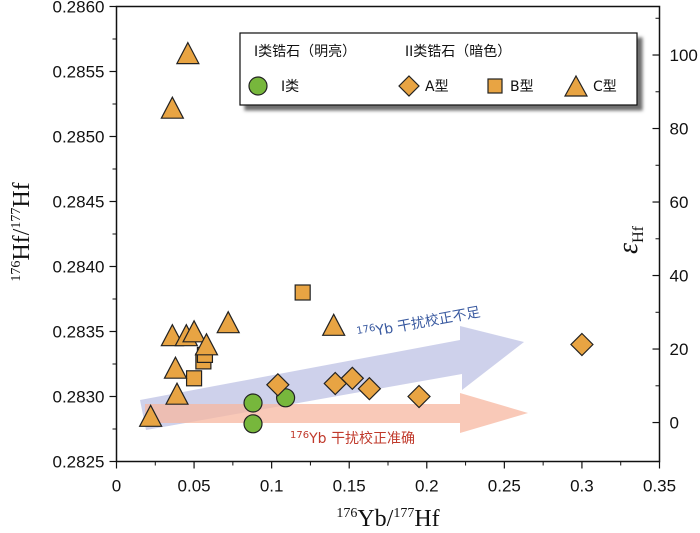 The width and height of the screenshot is (700, 533). I want to click on arrow-correction-accurate, so click(336, 413).